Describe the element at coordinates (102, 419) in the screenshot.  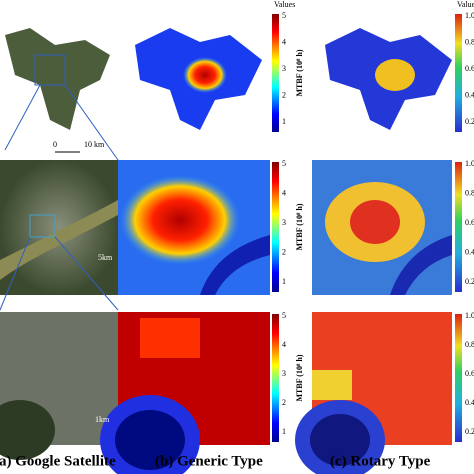
I see `scale-label: 1km` at that location.